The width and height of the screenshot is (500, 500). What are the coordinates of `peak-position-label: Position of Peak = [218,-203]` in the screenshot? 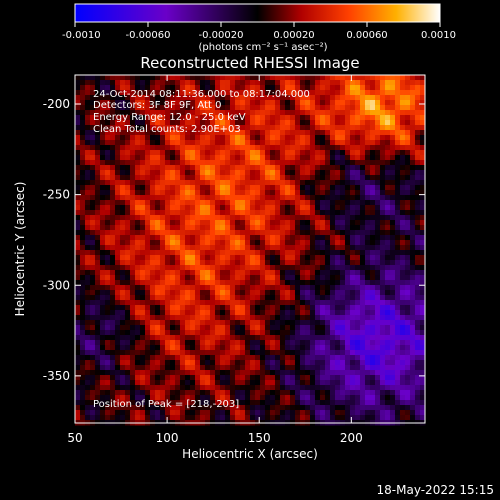 It's located at (166, 404).